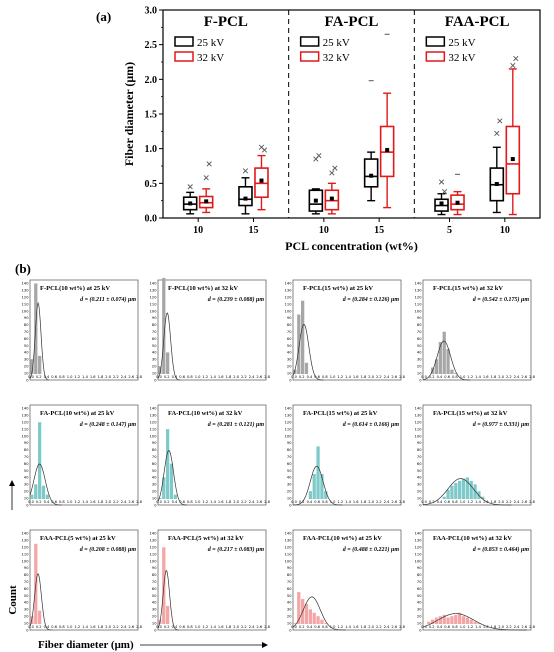 The width and height of the screenshot is (554, 652). Describe the element at coordinates (151, 149) in the screenshot. I see `y-tick-label: 1.0` at that location.